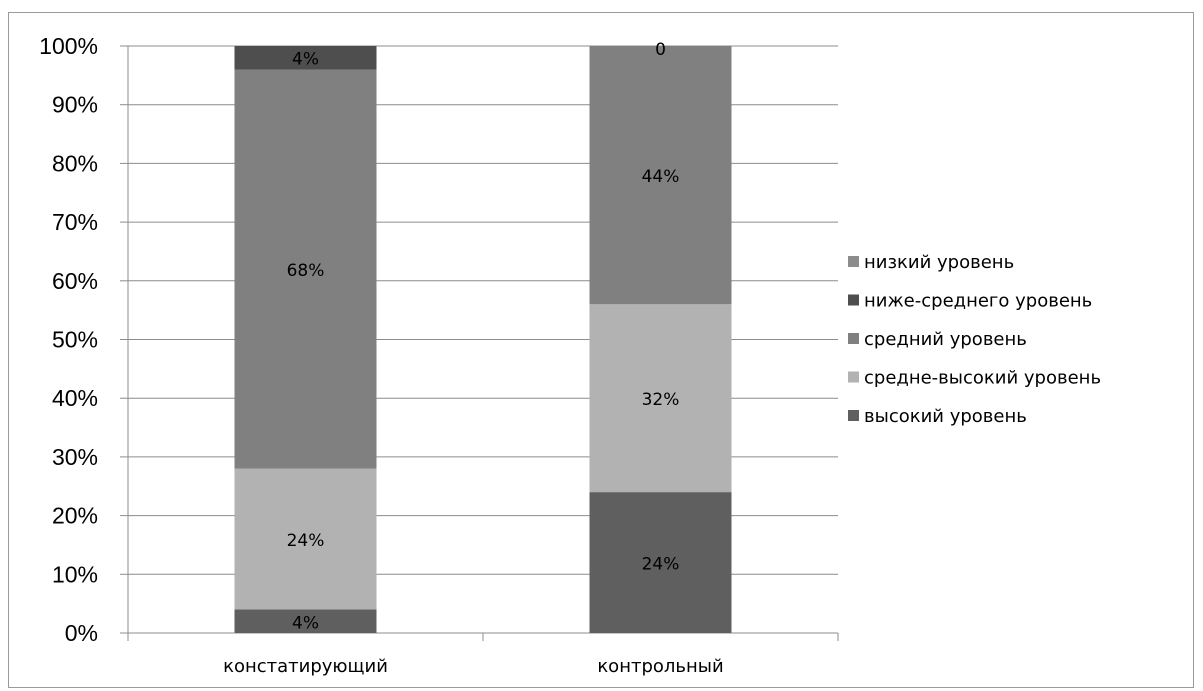  I want to click on data-label: 32%, so click(661, 400).